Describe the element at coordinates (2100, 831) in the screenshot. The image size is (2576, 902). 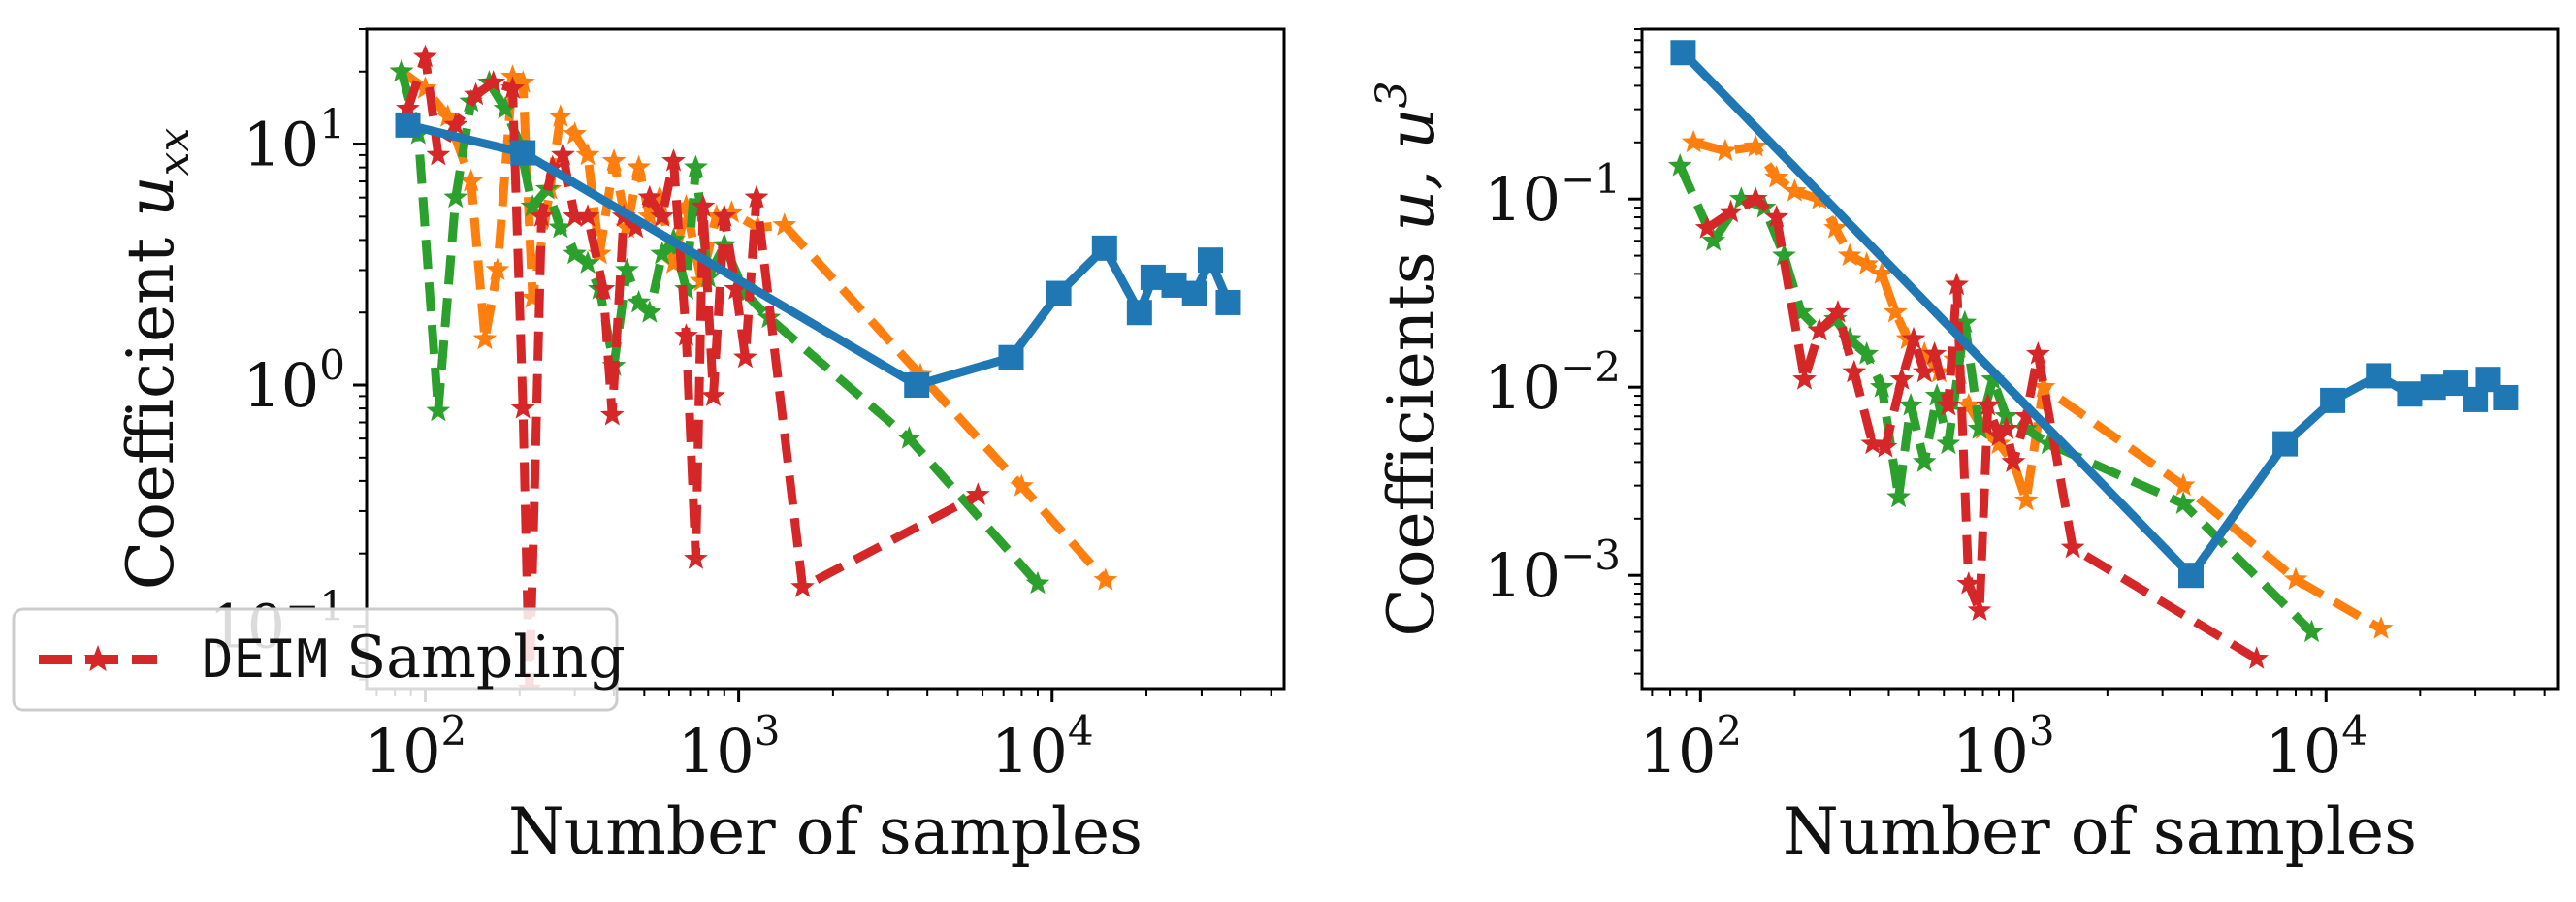
I see `right-x-axis-title: Number of samples` at that location.